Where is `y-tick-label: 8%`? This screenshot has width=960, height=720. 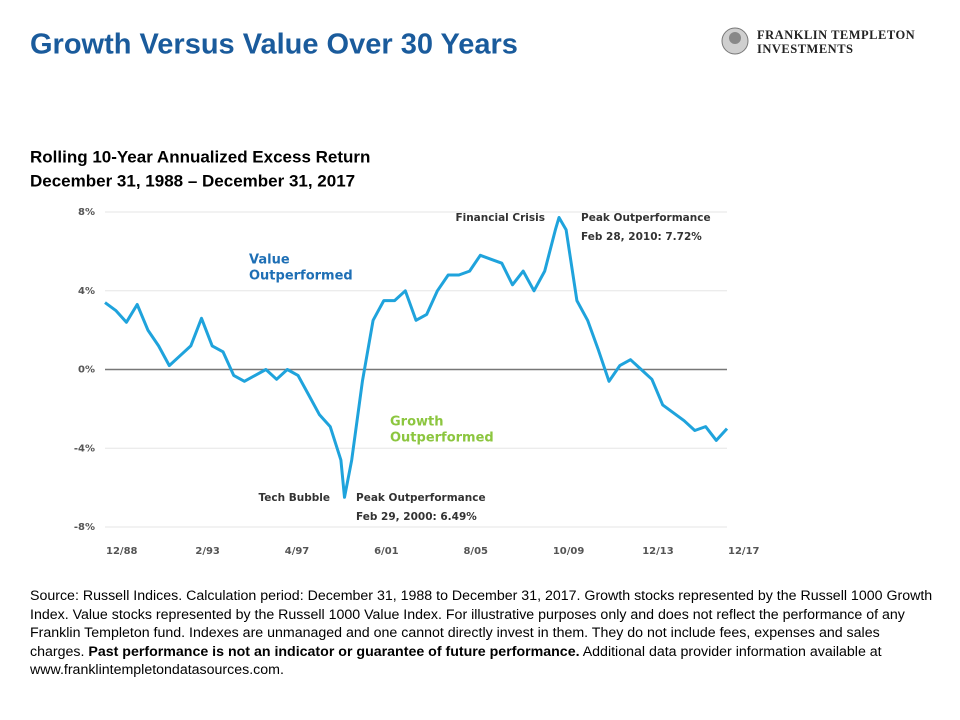
y-tick-label: 8% is located at coordinates (86, 212).